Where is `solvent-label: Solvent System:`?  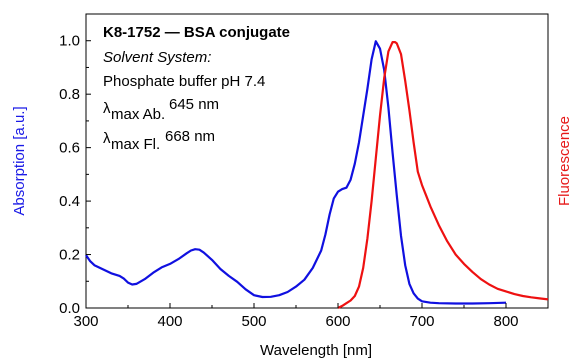
solvent-label: Solvent System: is located at coordinates (157, 57).